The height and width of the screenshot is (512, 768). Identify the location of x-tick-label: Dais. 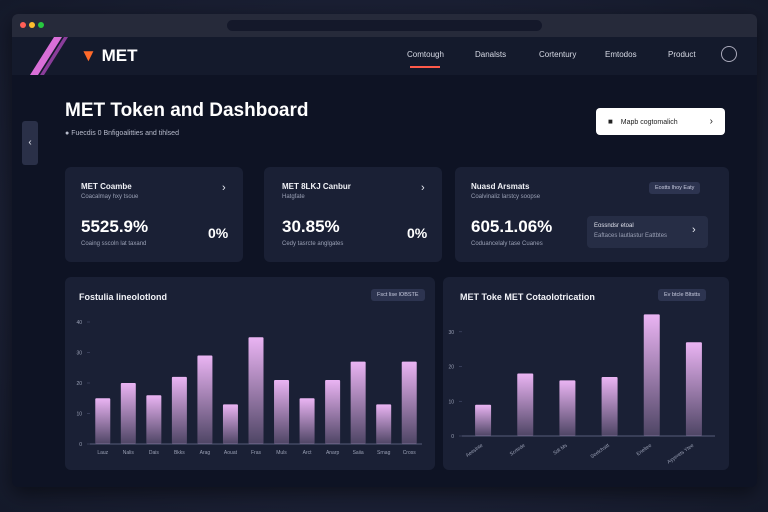
(154, 453).